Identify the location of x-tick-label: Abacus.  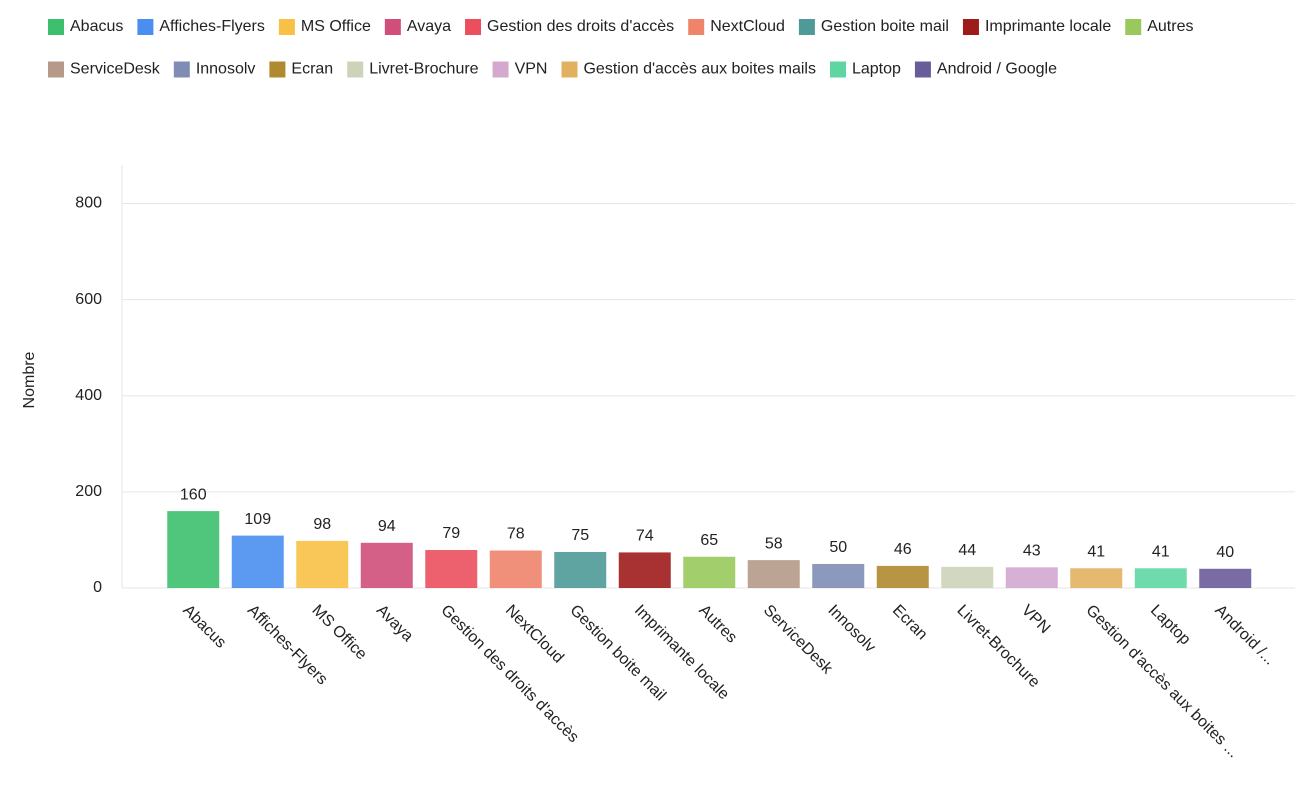
(204, 627).